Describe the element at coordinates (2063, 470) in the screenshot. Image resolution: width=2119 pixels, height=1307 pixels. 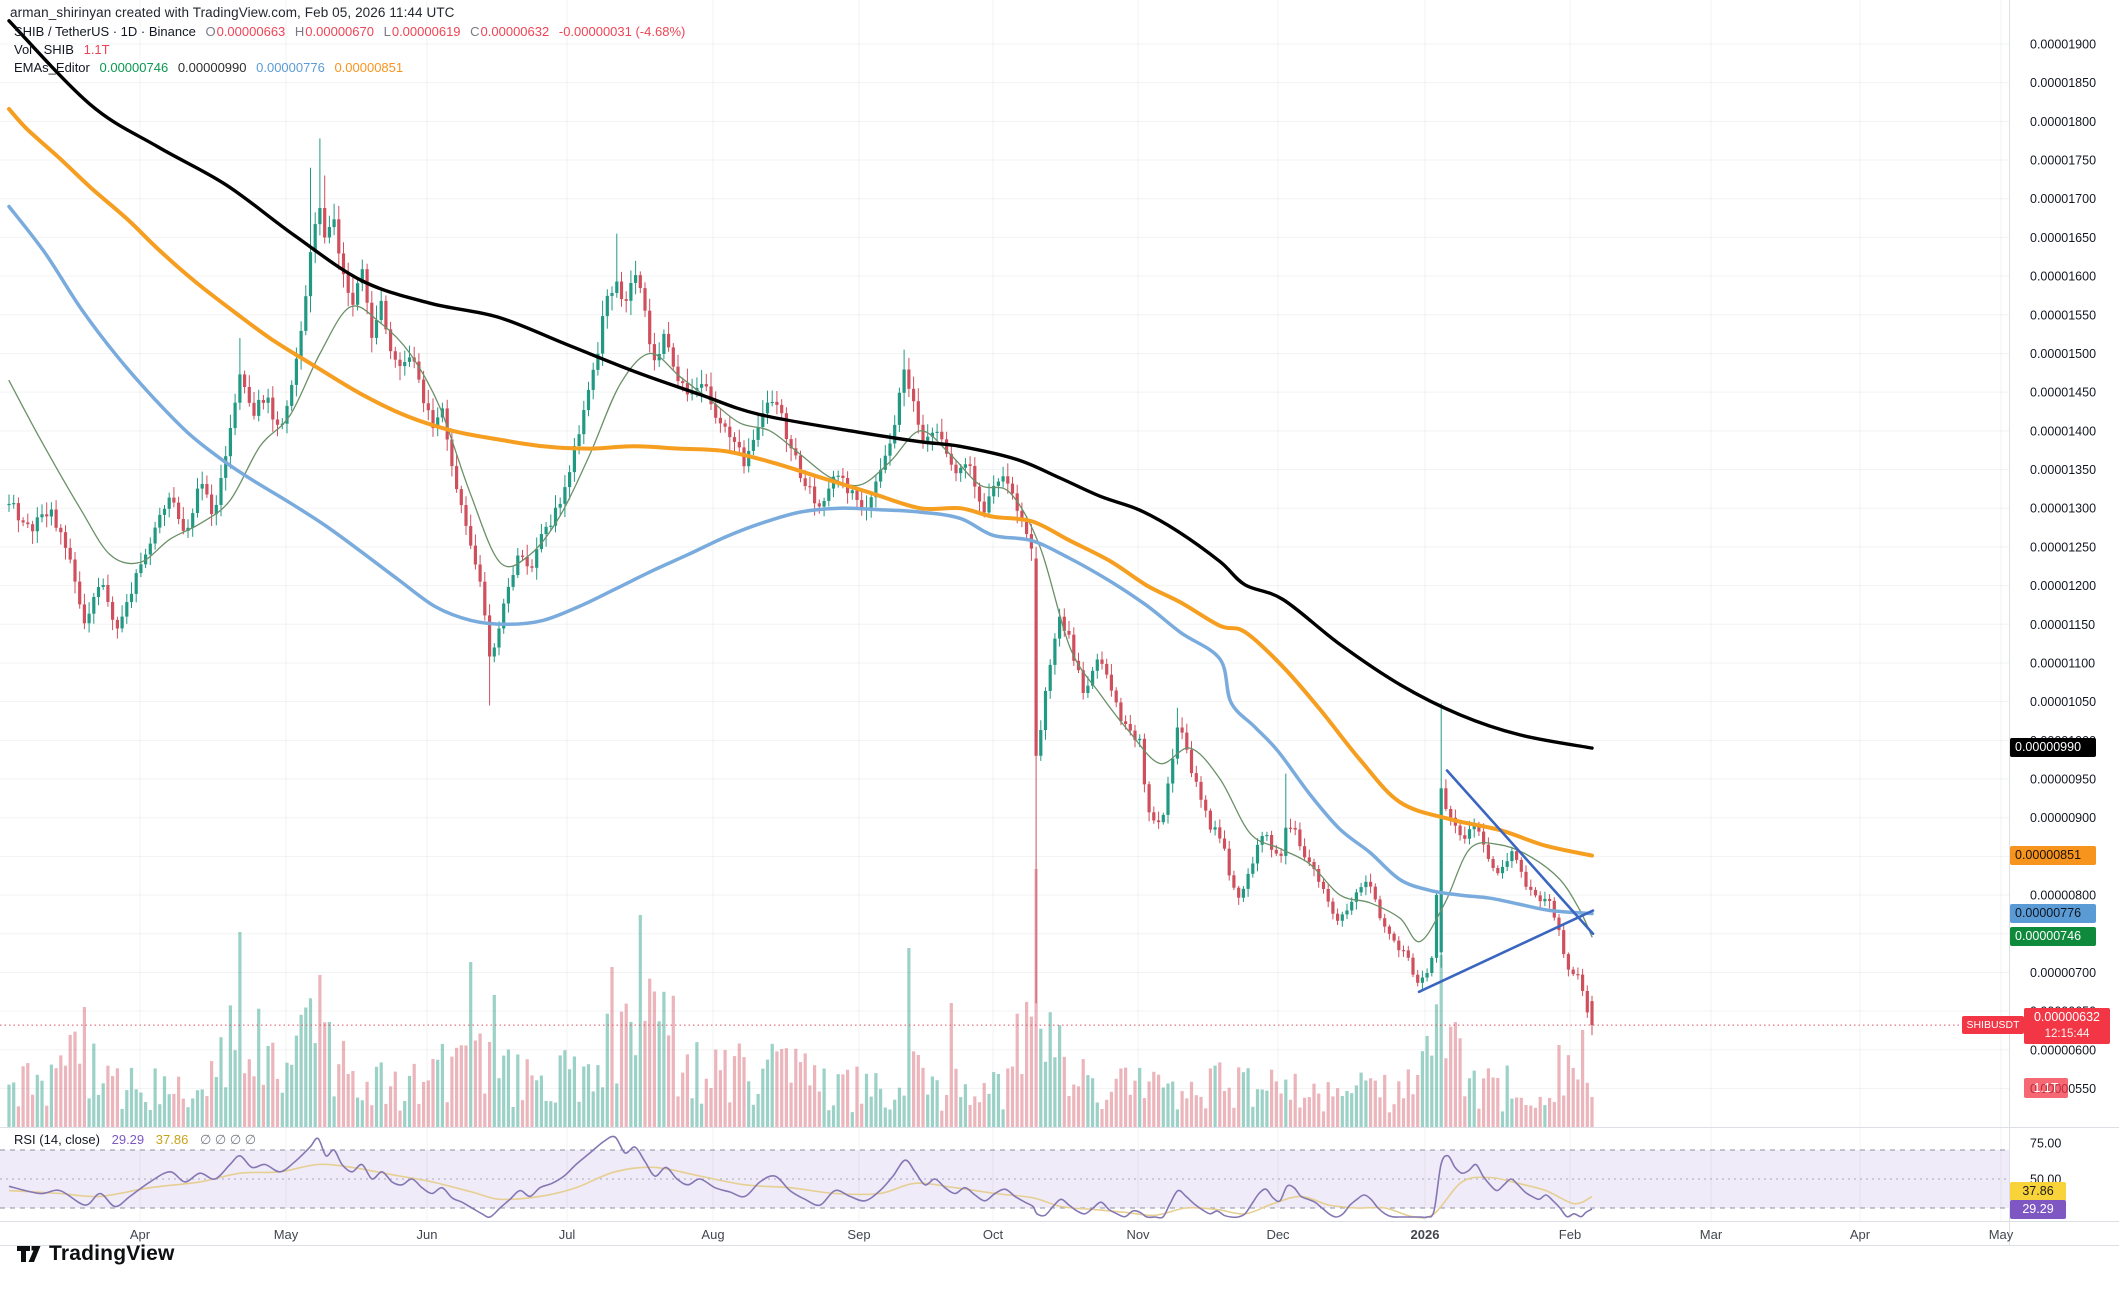
I see `svg-text: 0.00001350` at that location.